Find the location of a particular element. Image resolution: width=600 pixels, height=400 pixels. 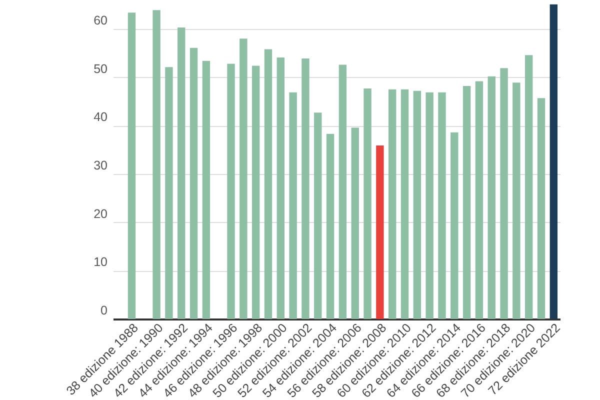

y-tick-label: 0 is located at coordinates (104, 311).